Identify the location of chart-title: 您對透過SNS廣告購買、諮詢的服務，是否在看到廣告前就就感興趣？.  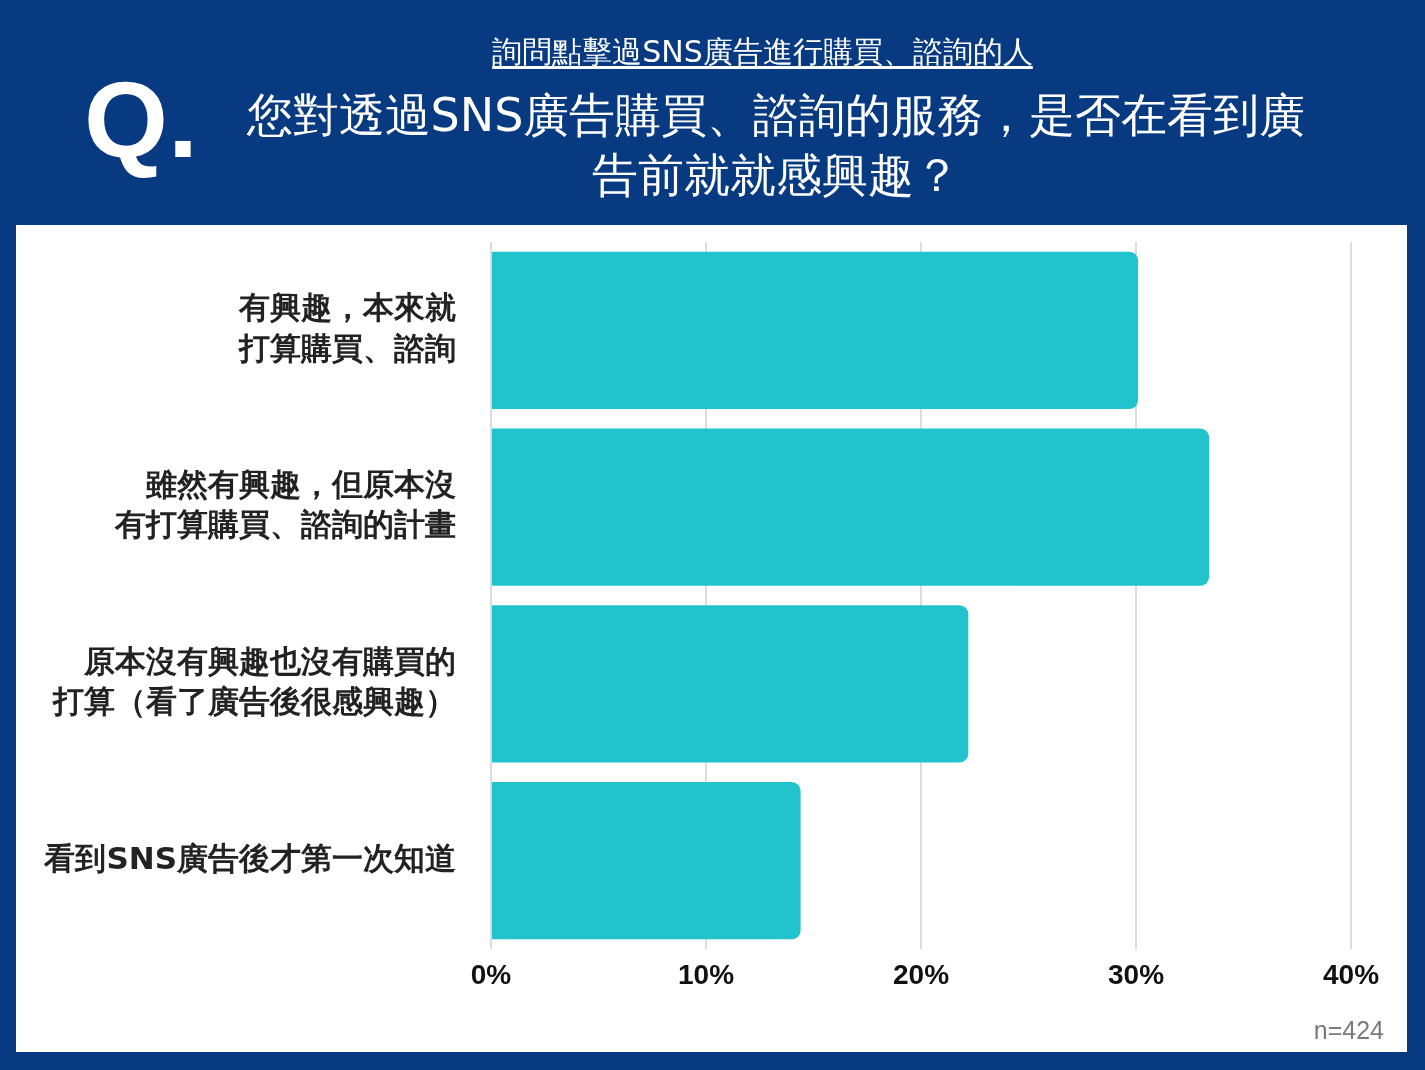
(776, 145).